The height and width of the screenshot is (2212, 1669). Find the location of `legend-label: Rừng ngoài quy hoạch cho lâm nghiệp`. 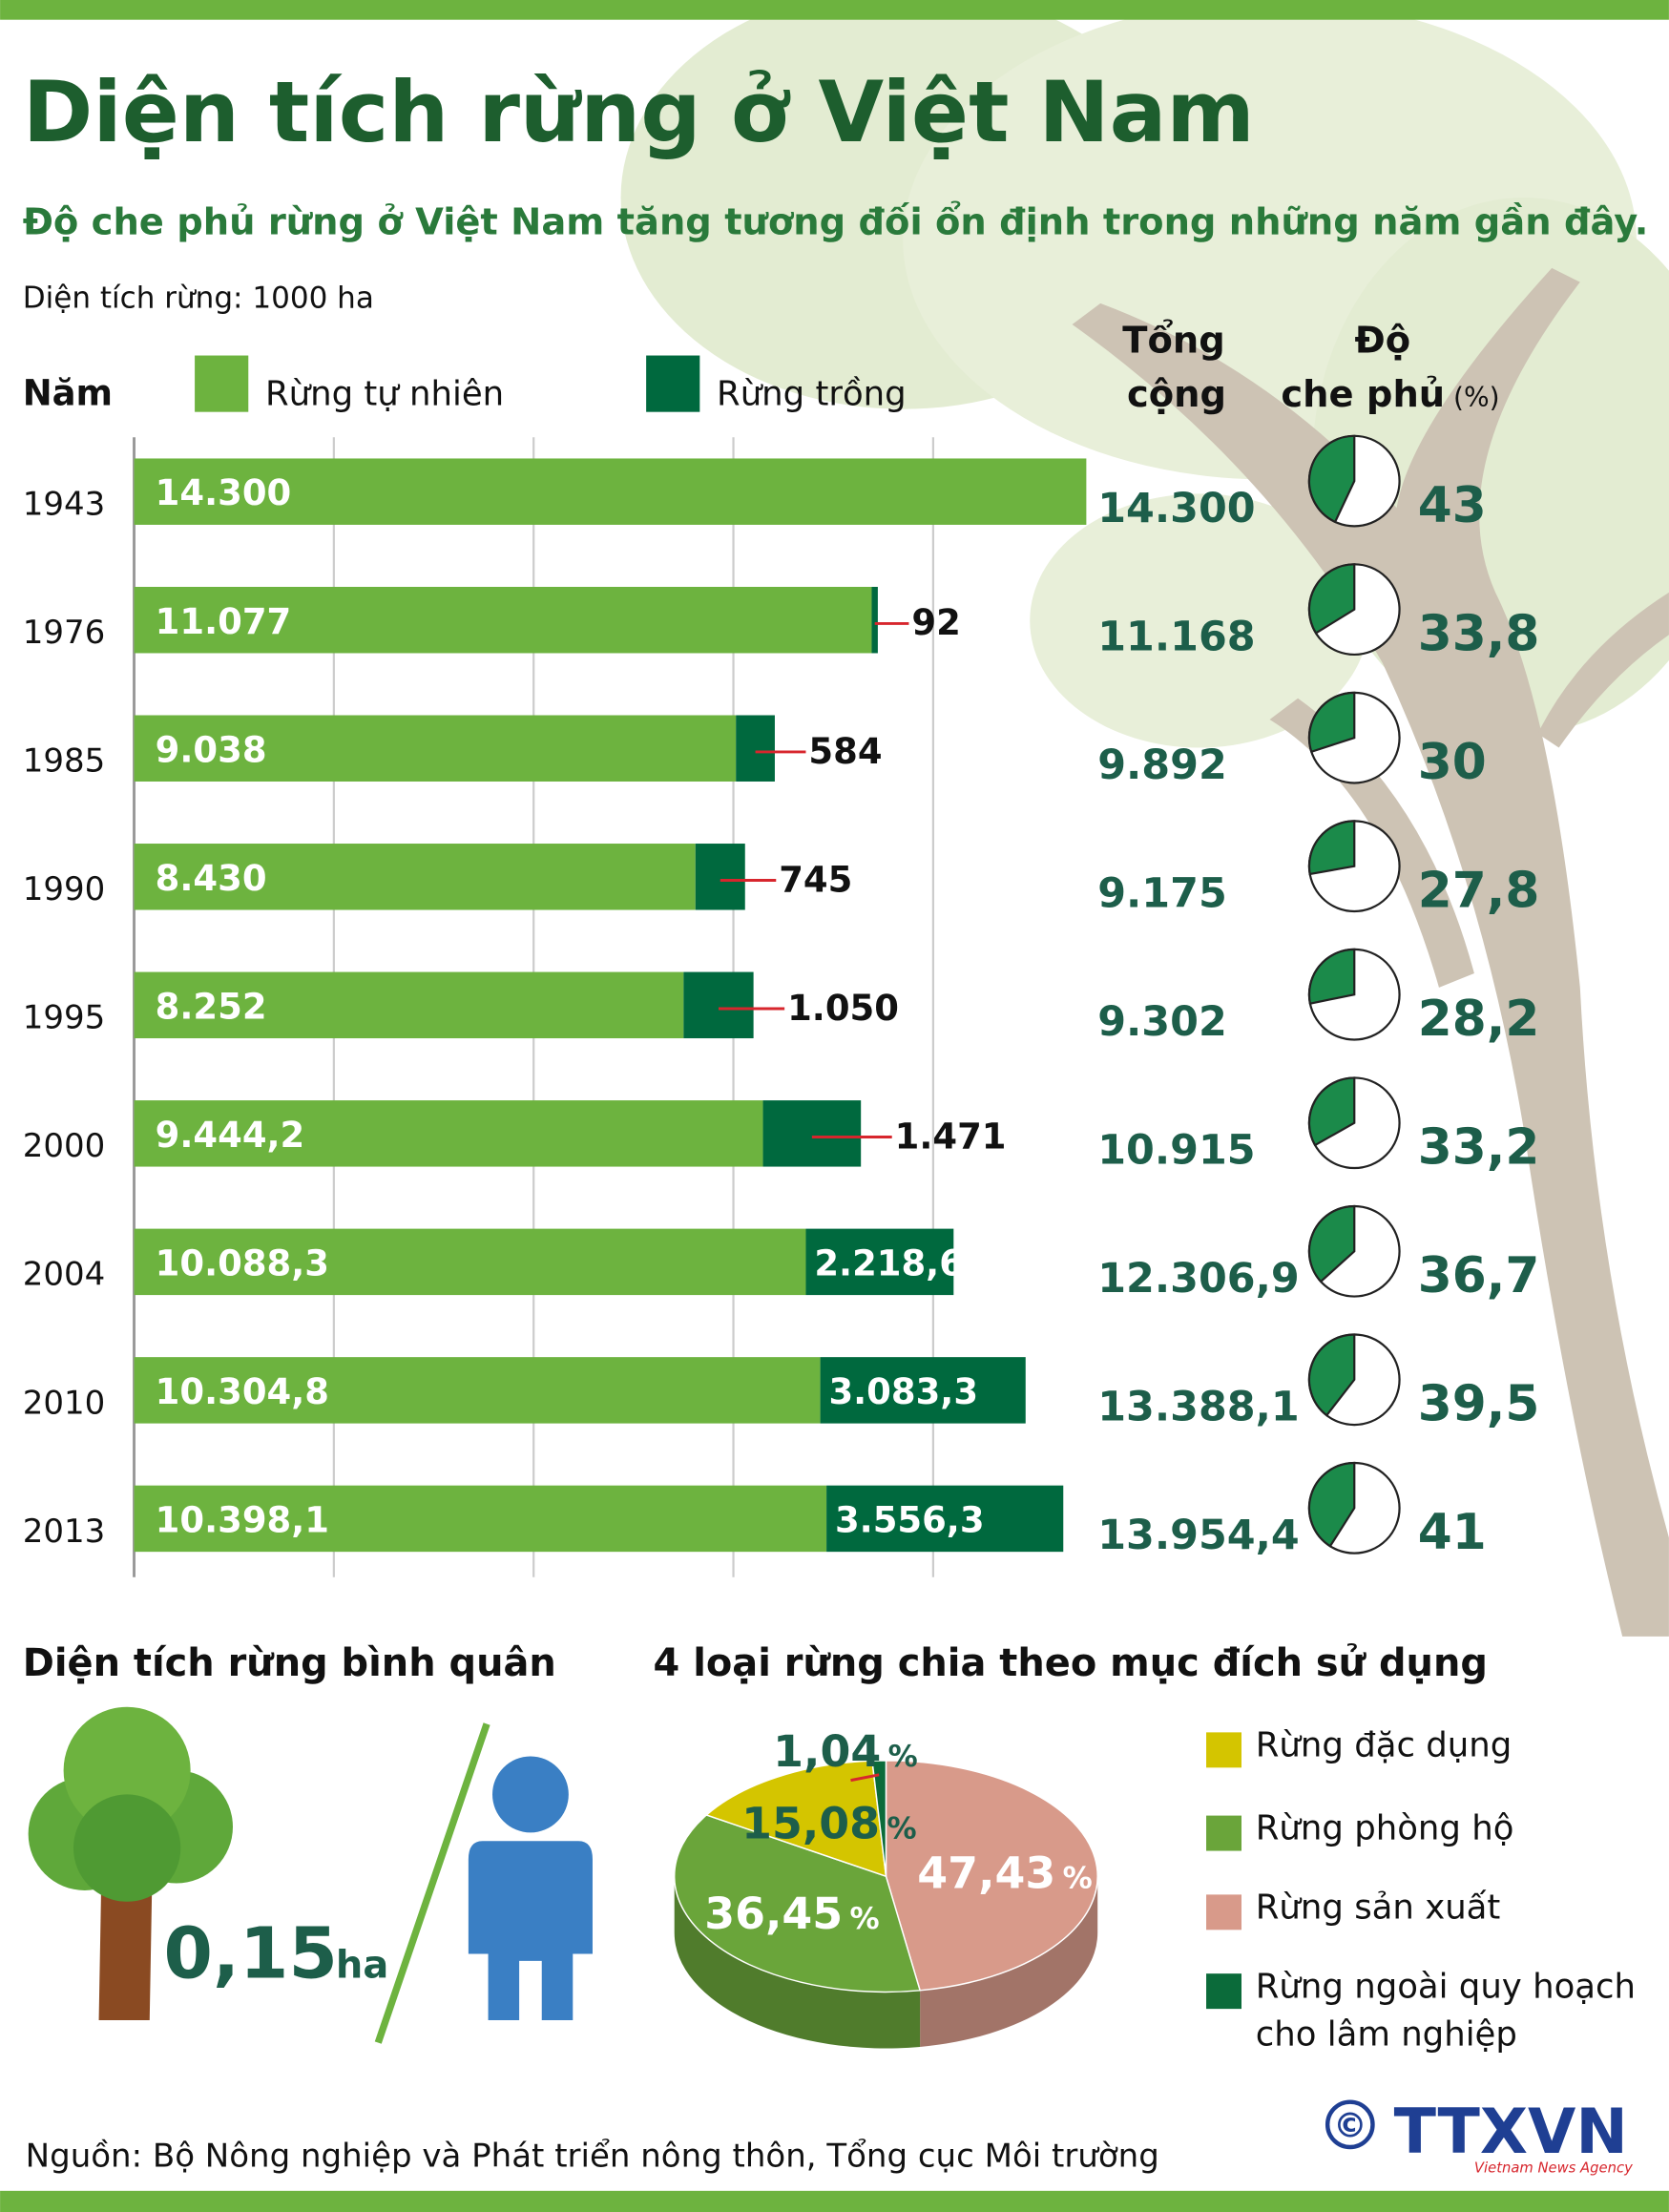

legend-label: Rừng ngoài quy hoạch cho lâm nghiệp is located at coordinates (1446, 2011).